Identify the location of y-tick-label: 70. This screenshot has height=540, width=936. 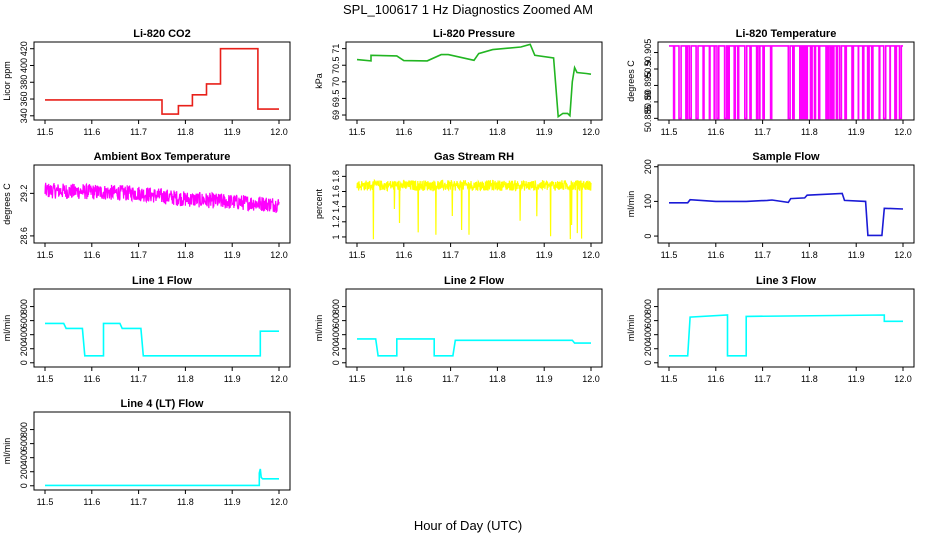
(336, 82).